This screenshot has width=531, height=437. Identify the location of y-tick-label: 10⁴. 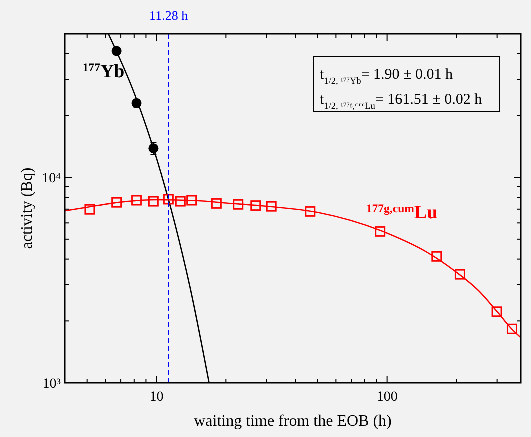
(52, 179).